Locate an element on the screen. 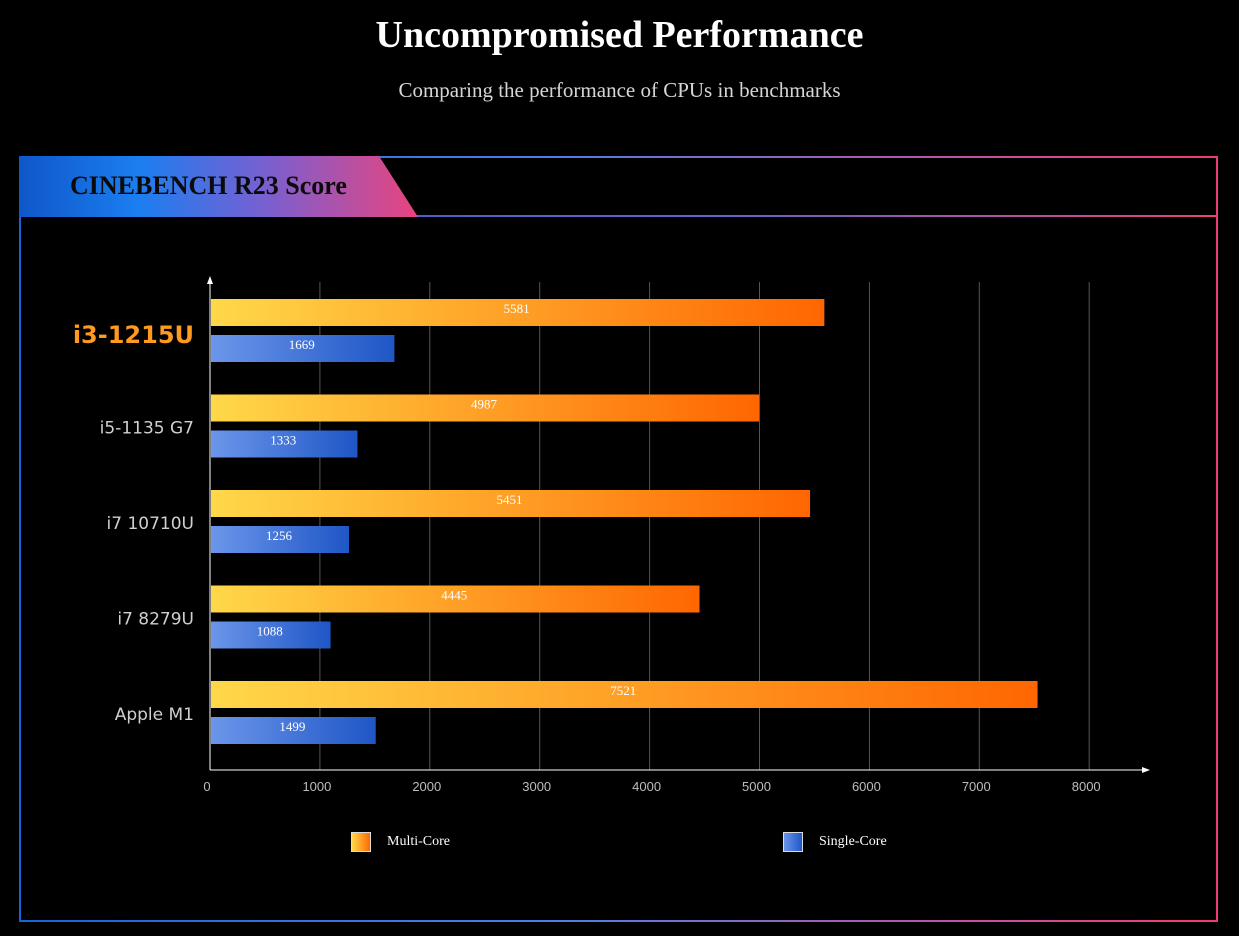  bar-value-label: 1669 is located at coordinates (302, 344).